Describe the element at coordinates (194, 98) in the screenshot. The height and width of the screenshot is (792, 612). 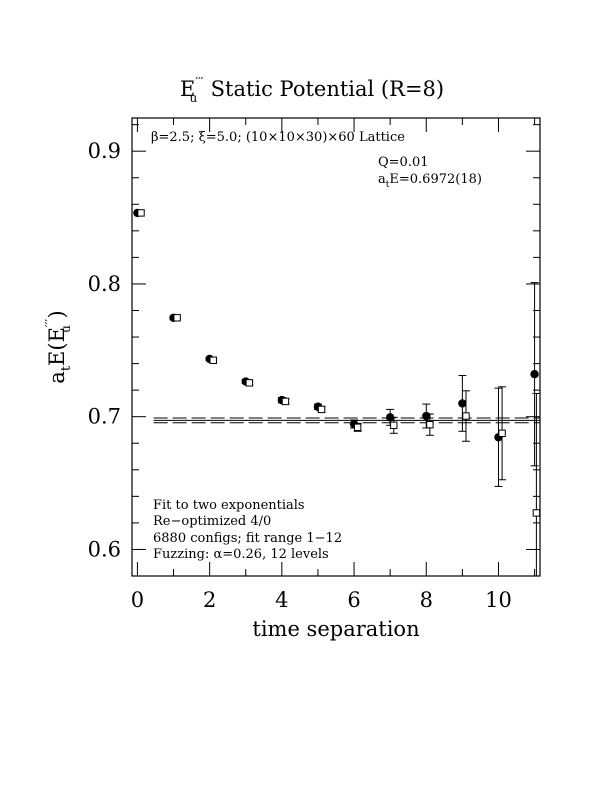
I see `title-symbol-sub: u` at that location.